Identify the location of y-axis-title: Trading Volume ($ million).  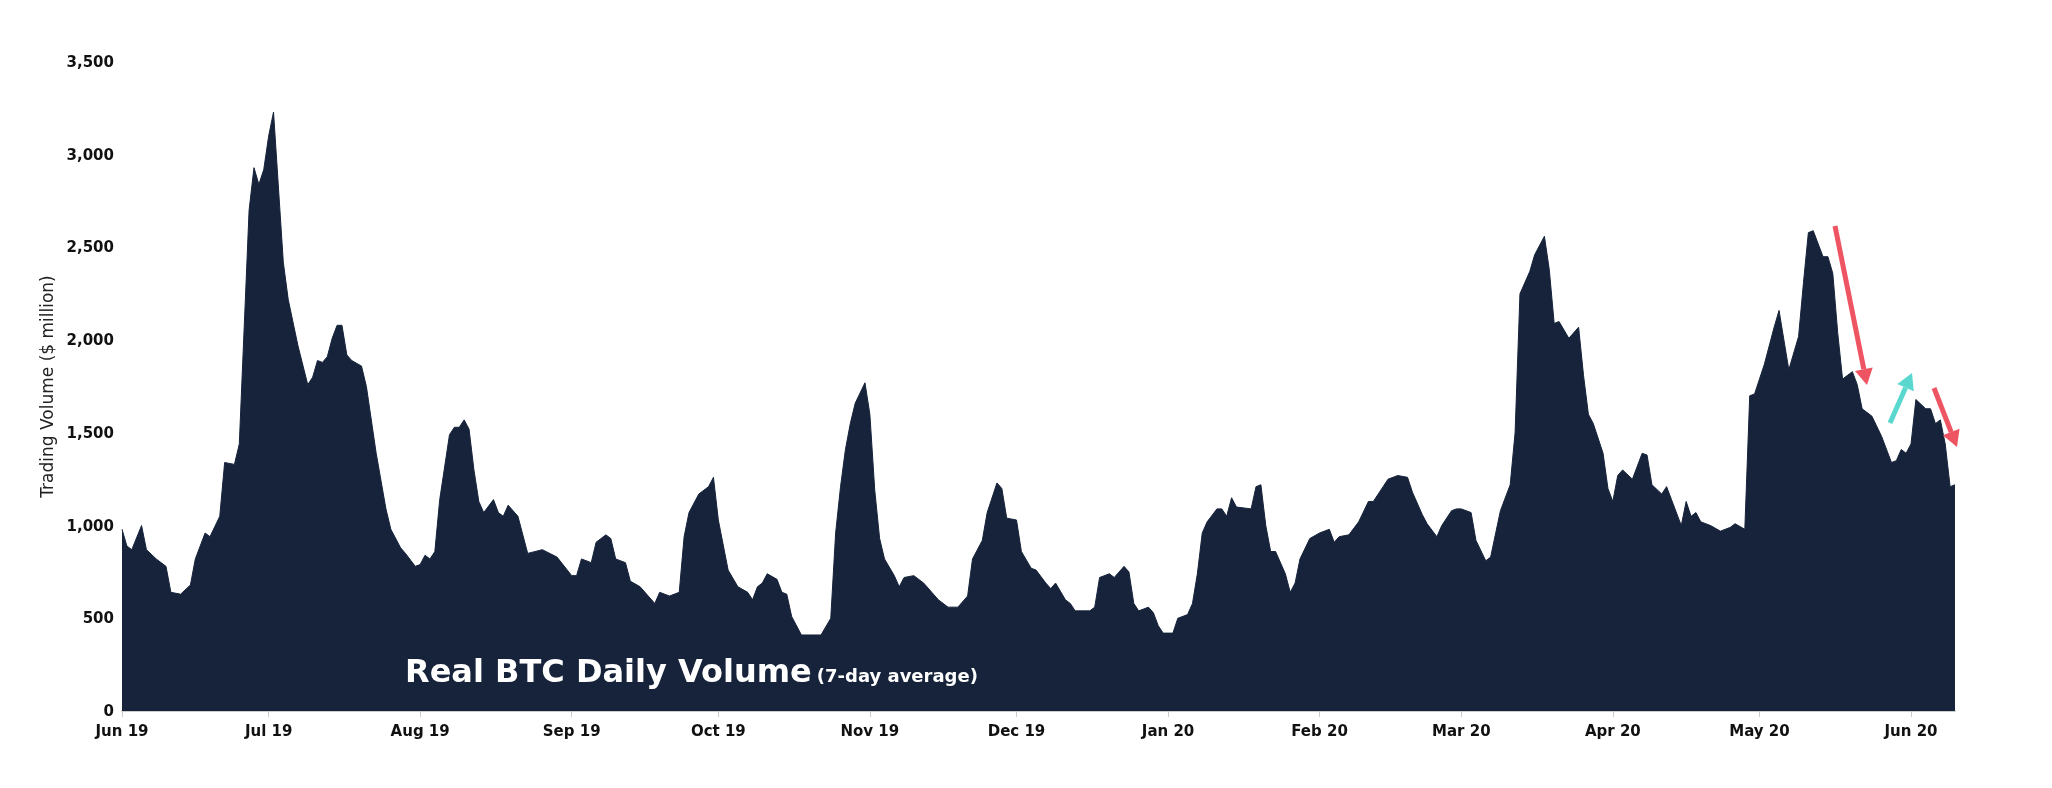
(47, 387).